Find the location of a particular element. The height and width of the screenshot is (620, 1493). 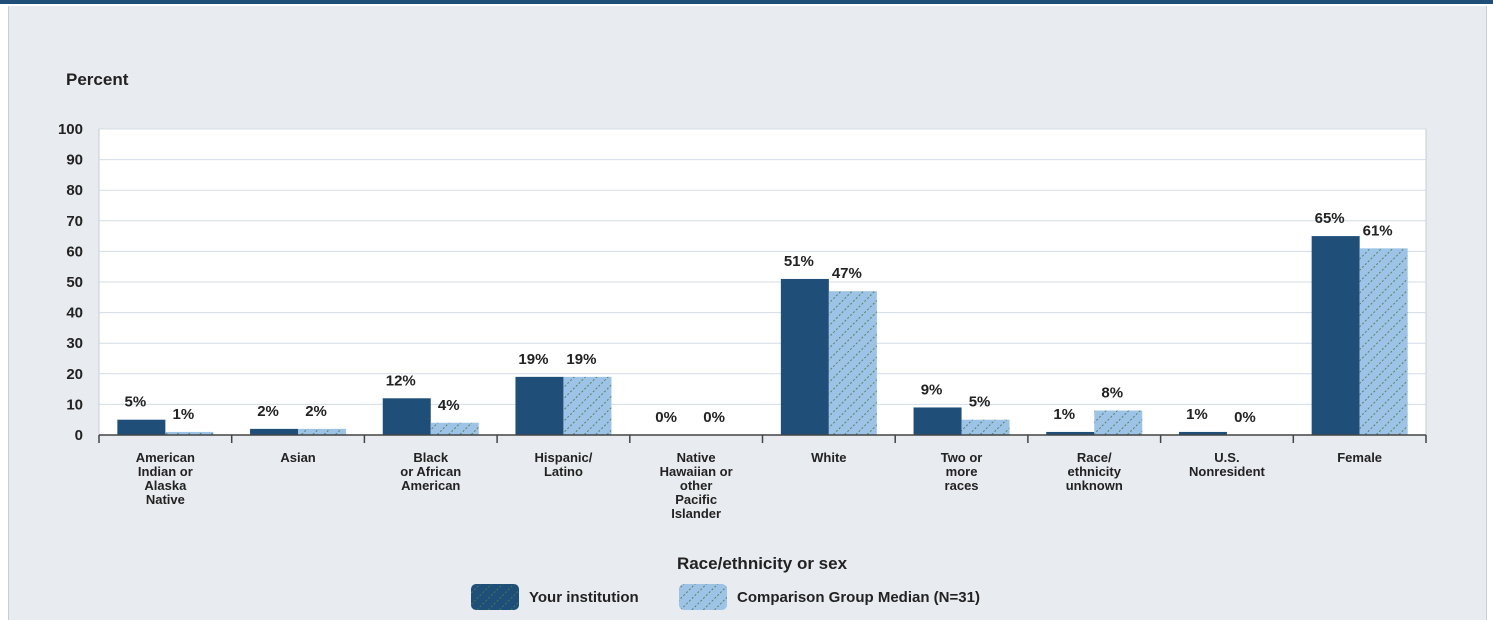

category-label: Hispanic/Latino is located at coordinates (564, 464).